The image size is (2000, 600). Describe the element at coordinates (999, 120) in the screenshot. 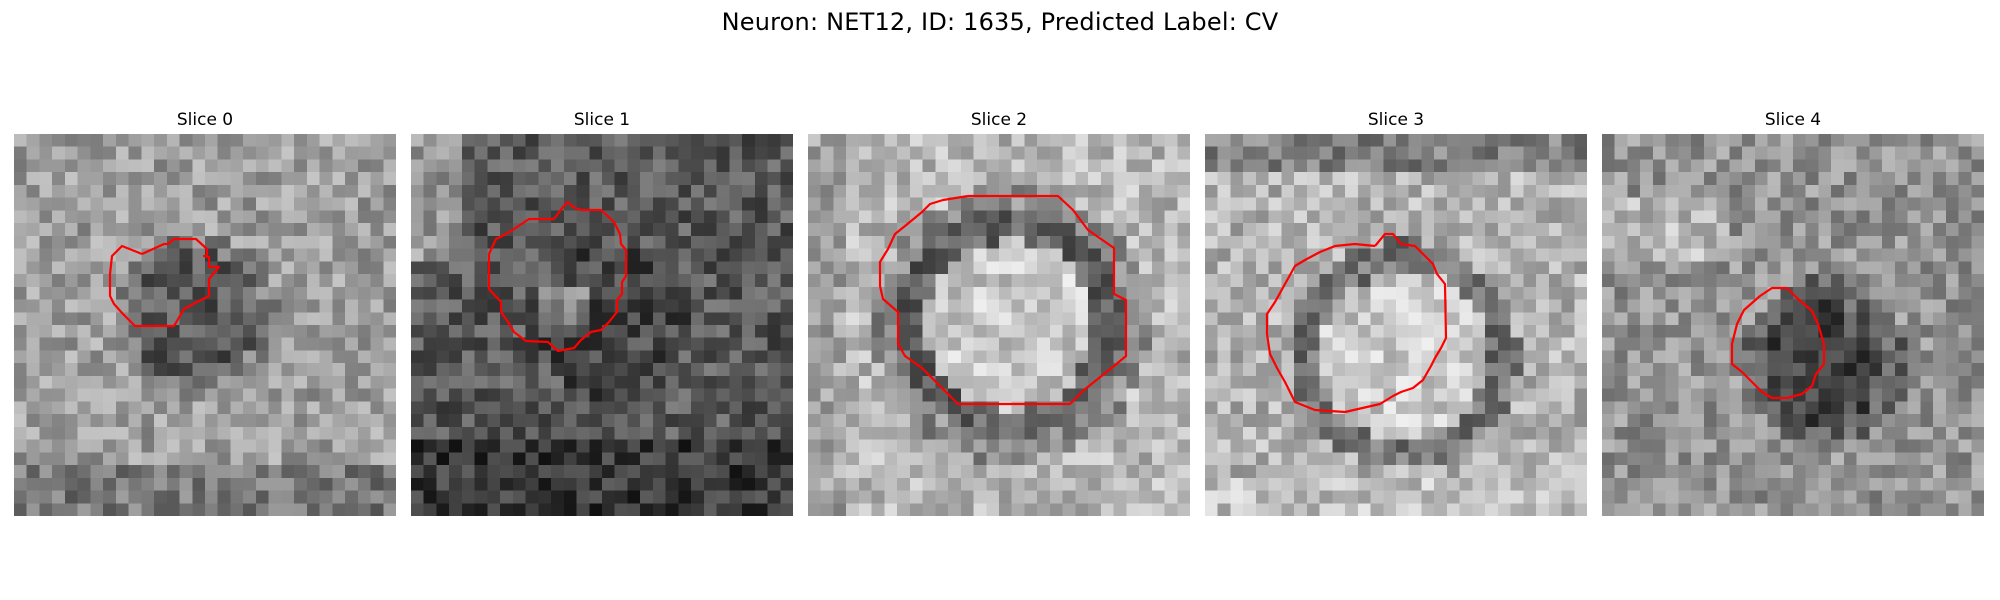

I see `panel-title-slice-2: Slice 2` at that location.